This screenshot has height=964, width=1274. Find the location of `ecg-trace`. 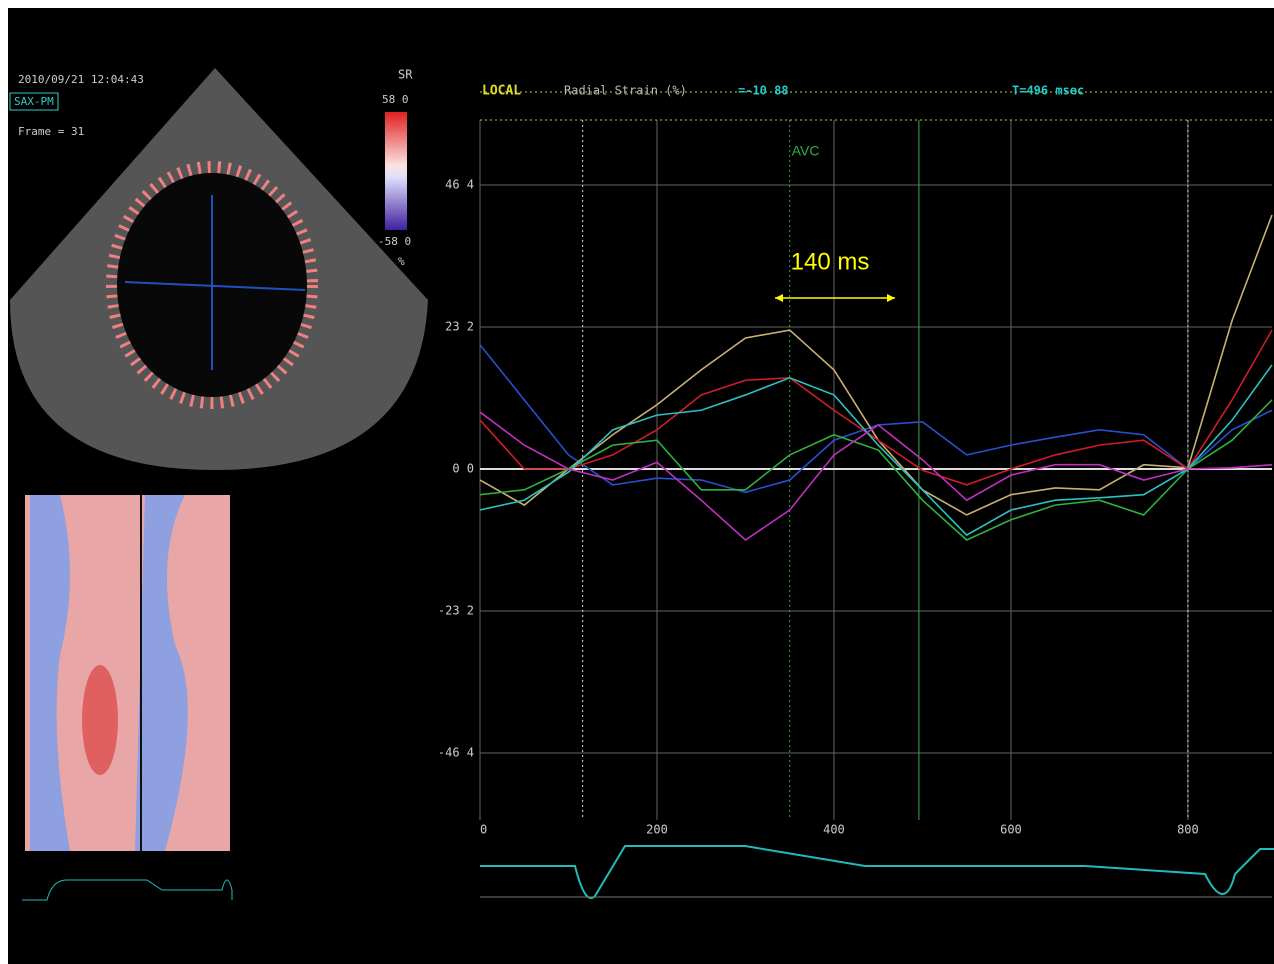

ecg-trace is located at coordinates (877, 872).